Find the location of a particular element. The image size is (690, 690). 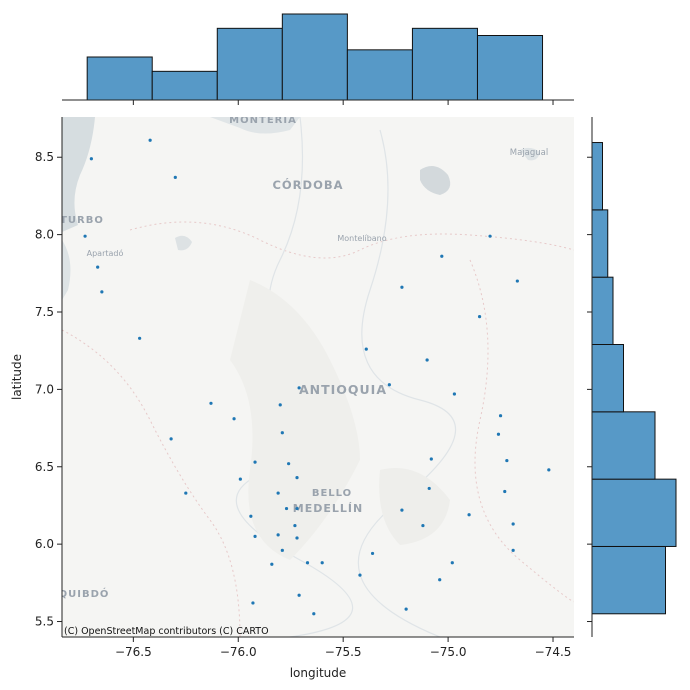

map-label-quibdo: QUIBDÓ is located at coordinates (84, 593).